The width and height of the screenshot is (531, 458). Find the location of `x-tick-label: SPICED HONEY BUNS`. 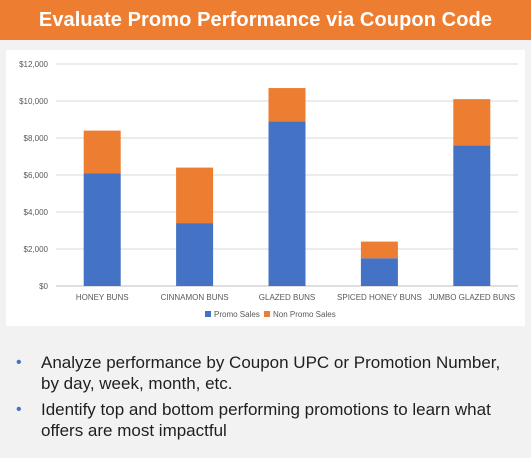

x-tick-label: SPICED HONEY BUNS is located at coordinates (379, 297).